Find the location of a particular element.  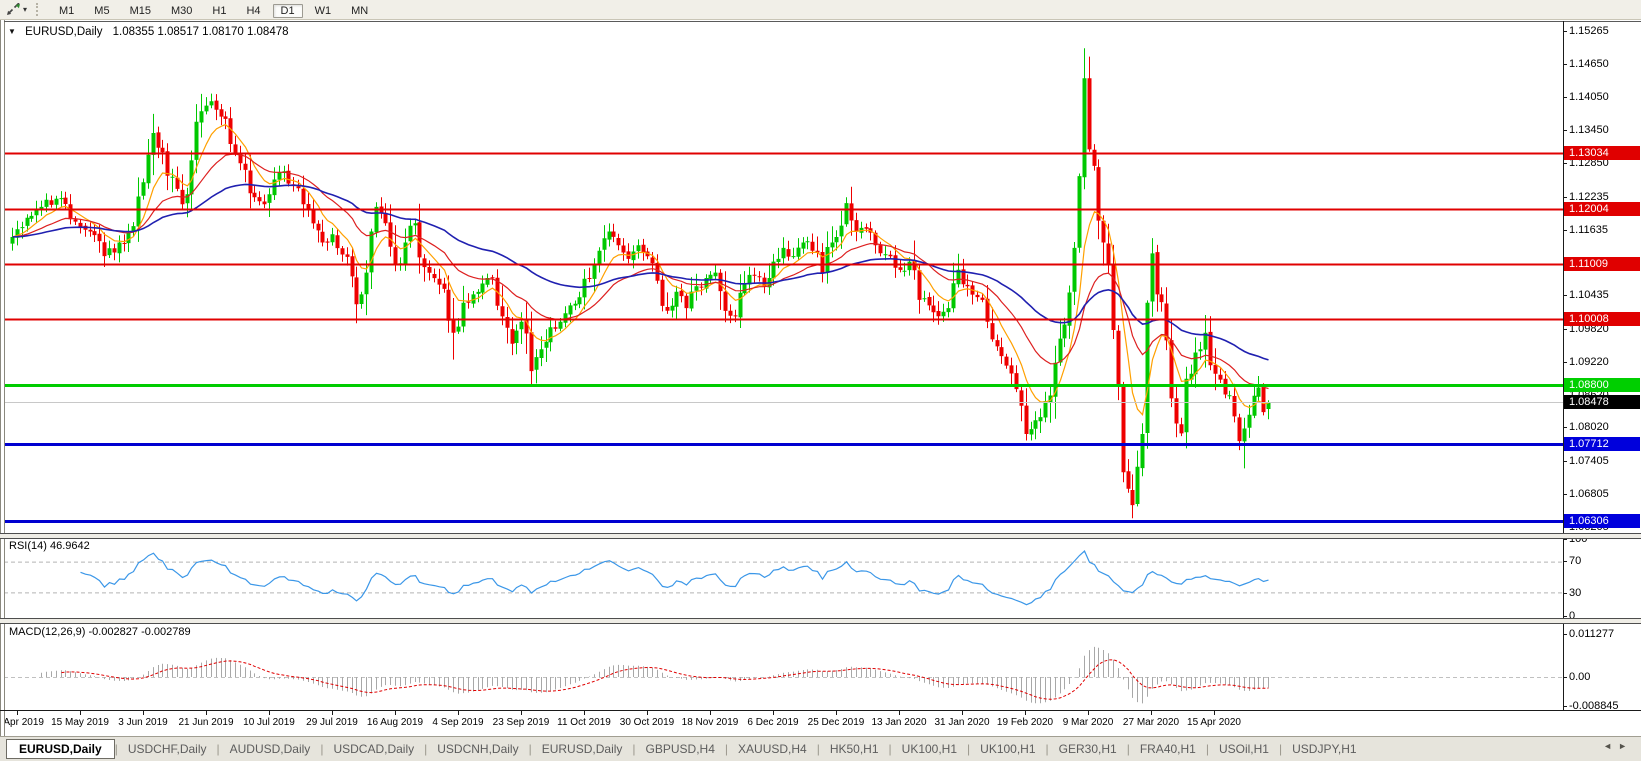

toolbar-grip is located at coordinates (39, 9).